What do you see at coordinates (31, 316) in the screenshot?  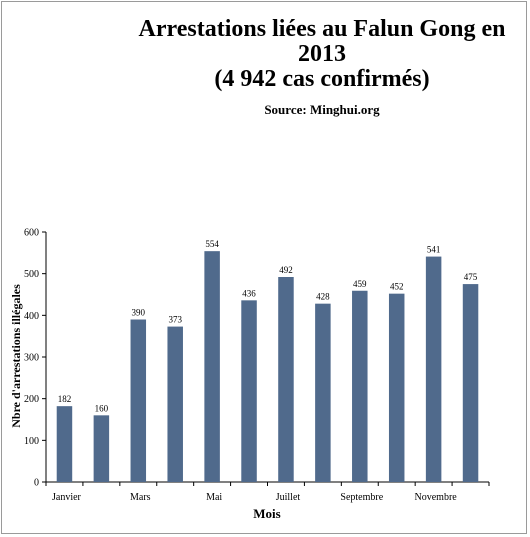 I see `y-tick-label: 400` at bounding box center [31, 316].